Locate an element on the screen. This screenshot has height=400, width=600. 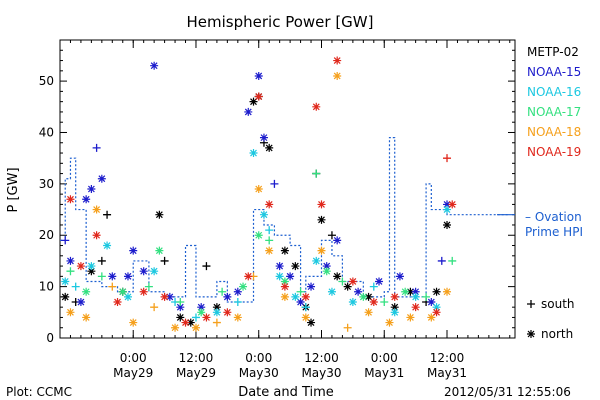
y-tick-label: 40 is located at coordinates (46, 132).